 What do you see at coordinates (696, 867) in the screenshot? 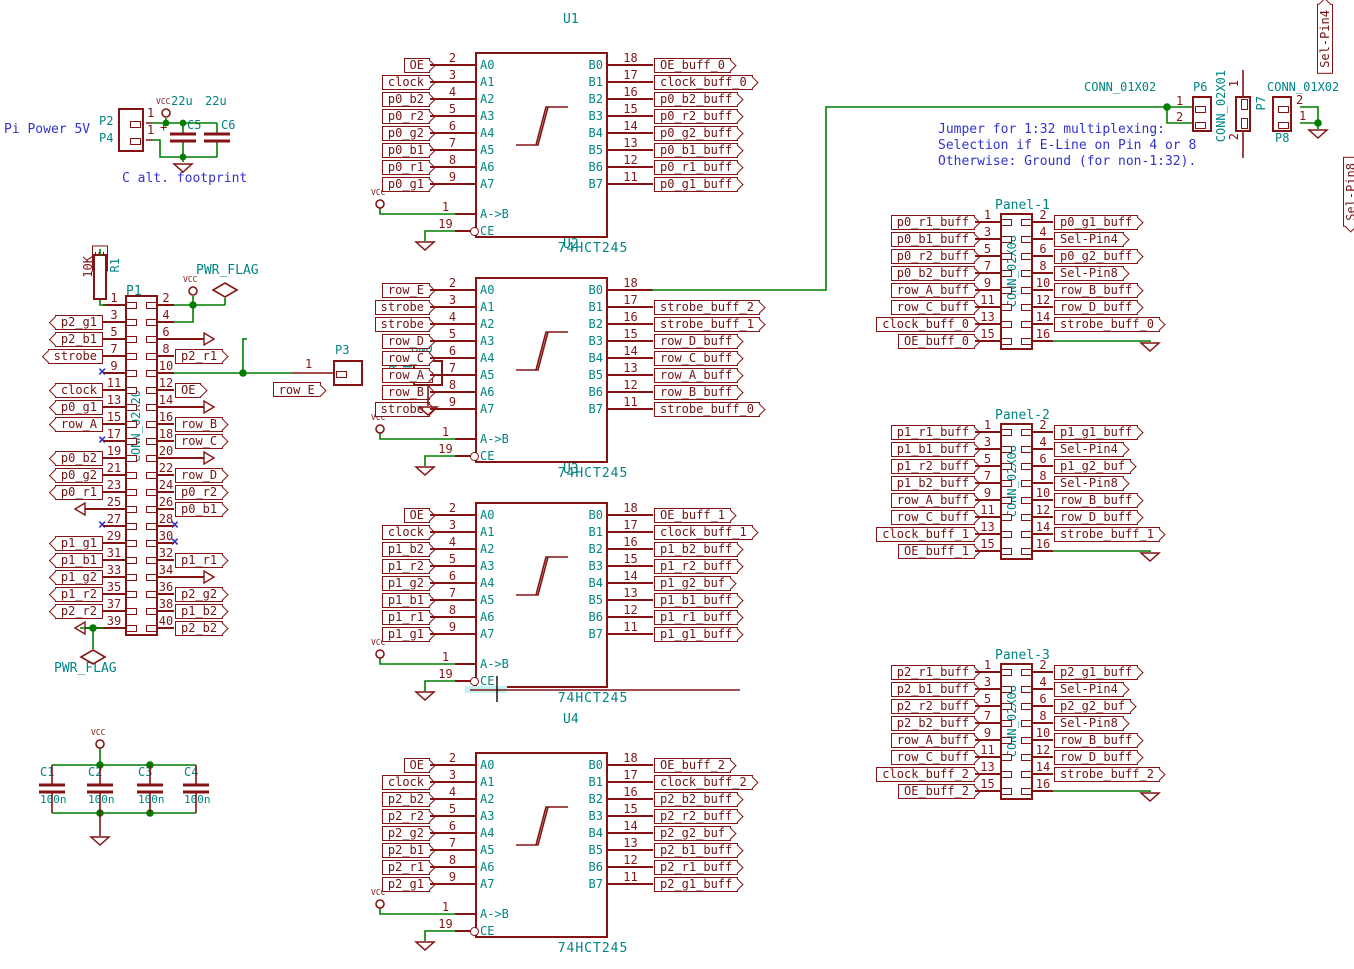
I see `net-label: p2_r1_buff` at bounding box center [696, 867].